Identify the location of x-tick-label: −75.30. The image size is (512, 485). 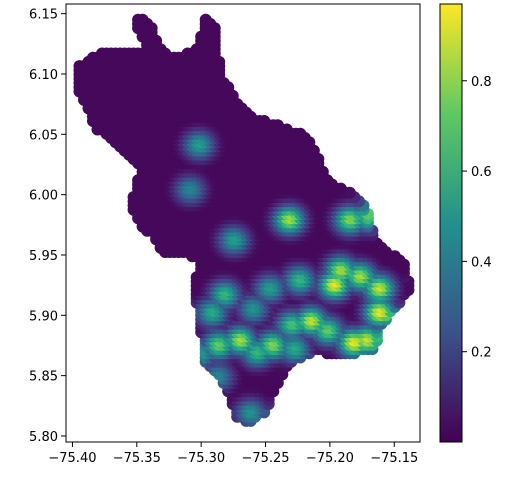
(201, 458).